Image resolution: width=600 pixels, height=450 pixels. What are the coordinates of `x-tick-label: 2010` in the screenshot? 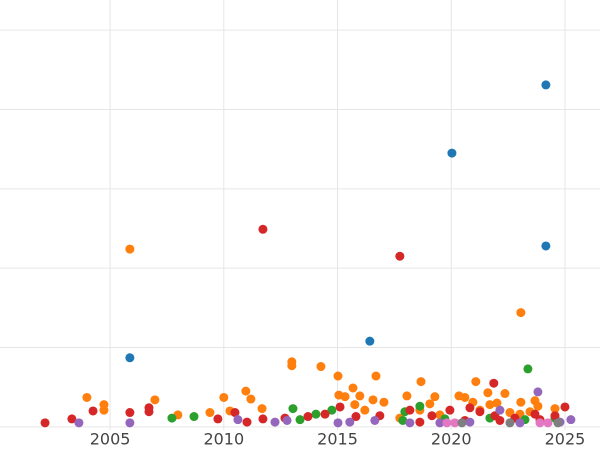 It's located at (223, 439).